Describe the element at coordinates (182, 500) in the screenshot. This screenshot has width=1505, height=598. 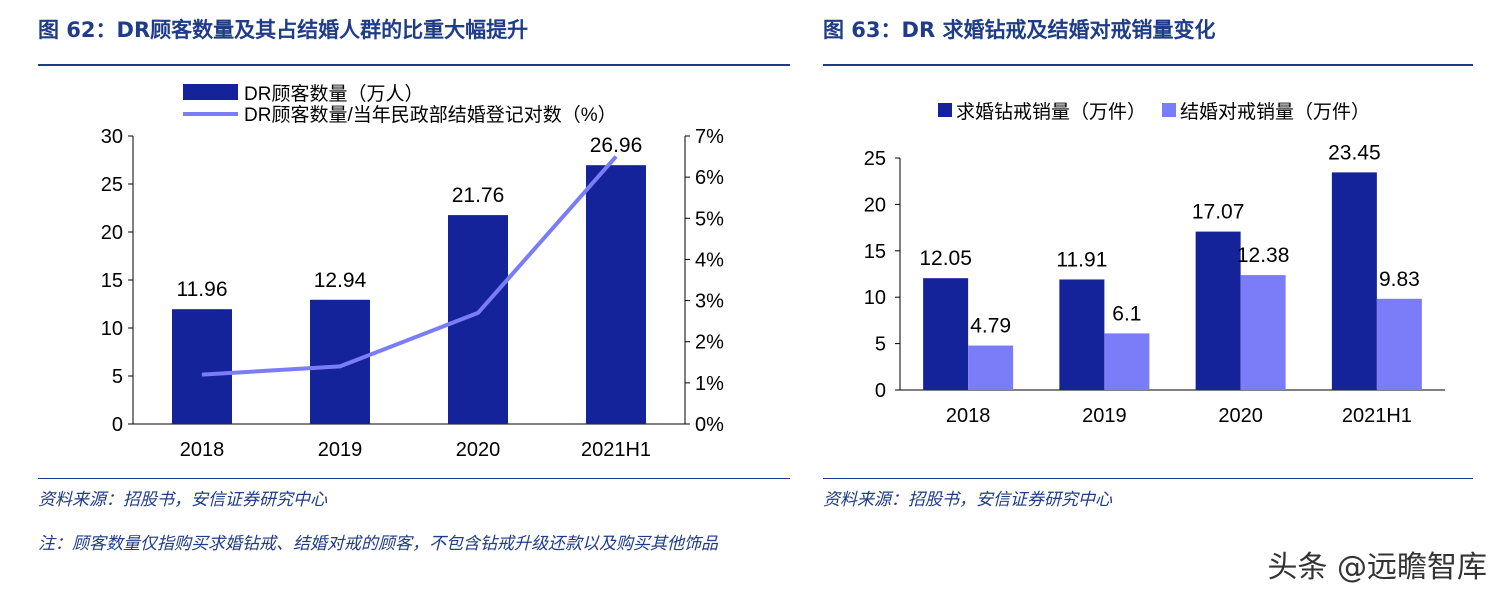
I see `fig62-source: 资料来源：招股书，安信证券研究中心` at that location.